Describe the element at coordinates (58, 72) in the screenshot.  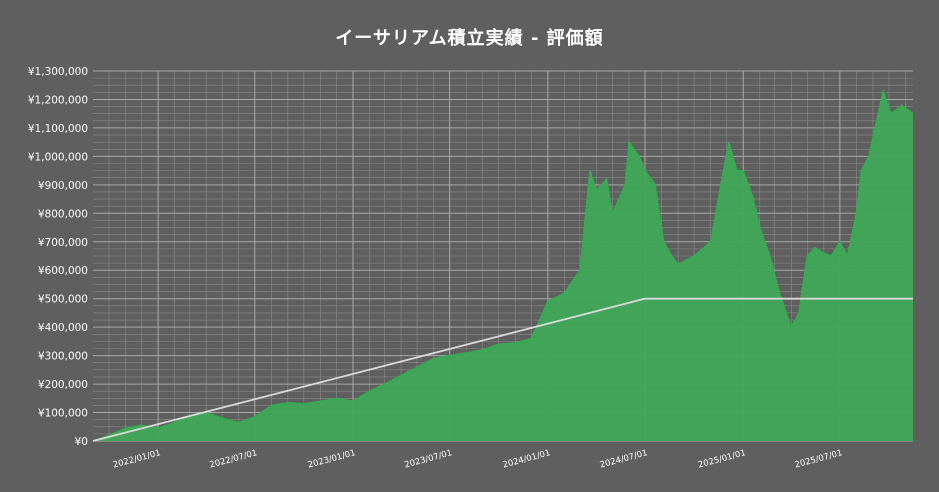
I see `y-tick-label: ¥1,300,000` at that location.